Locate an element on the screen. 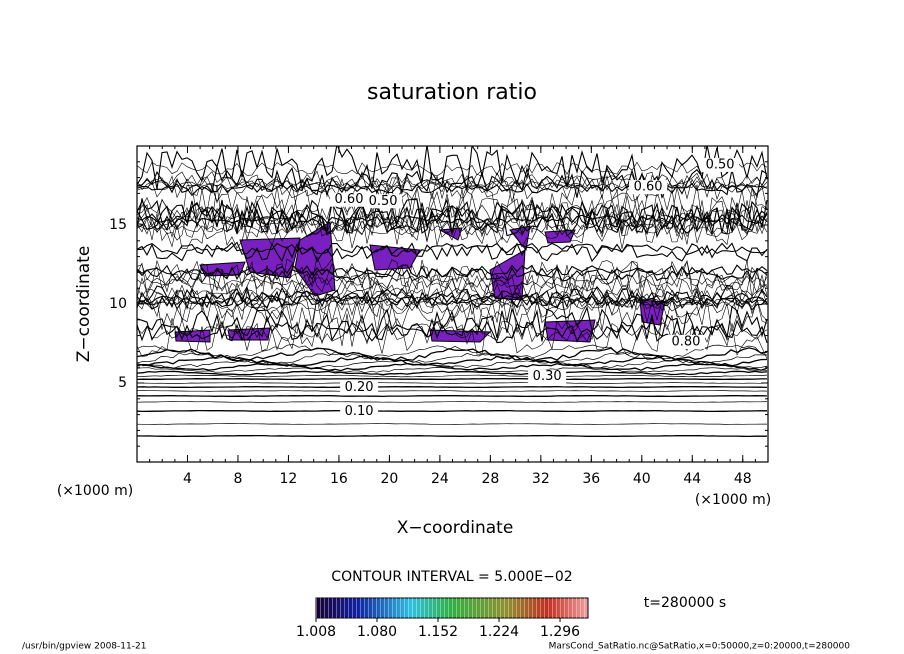 This screenshot has width=904, height=654. contour-label: 0.80 is located at coordinates (685, 341).